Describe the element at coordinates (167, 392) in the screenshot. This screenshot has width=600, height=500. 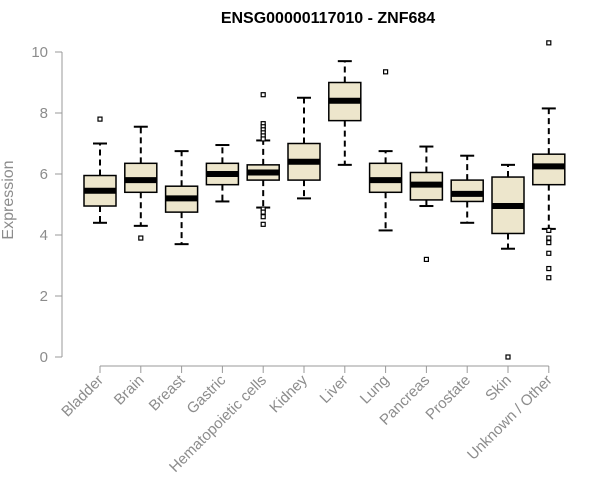
I see `x-tick-label: Breast` at that location.